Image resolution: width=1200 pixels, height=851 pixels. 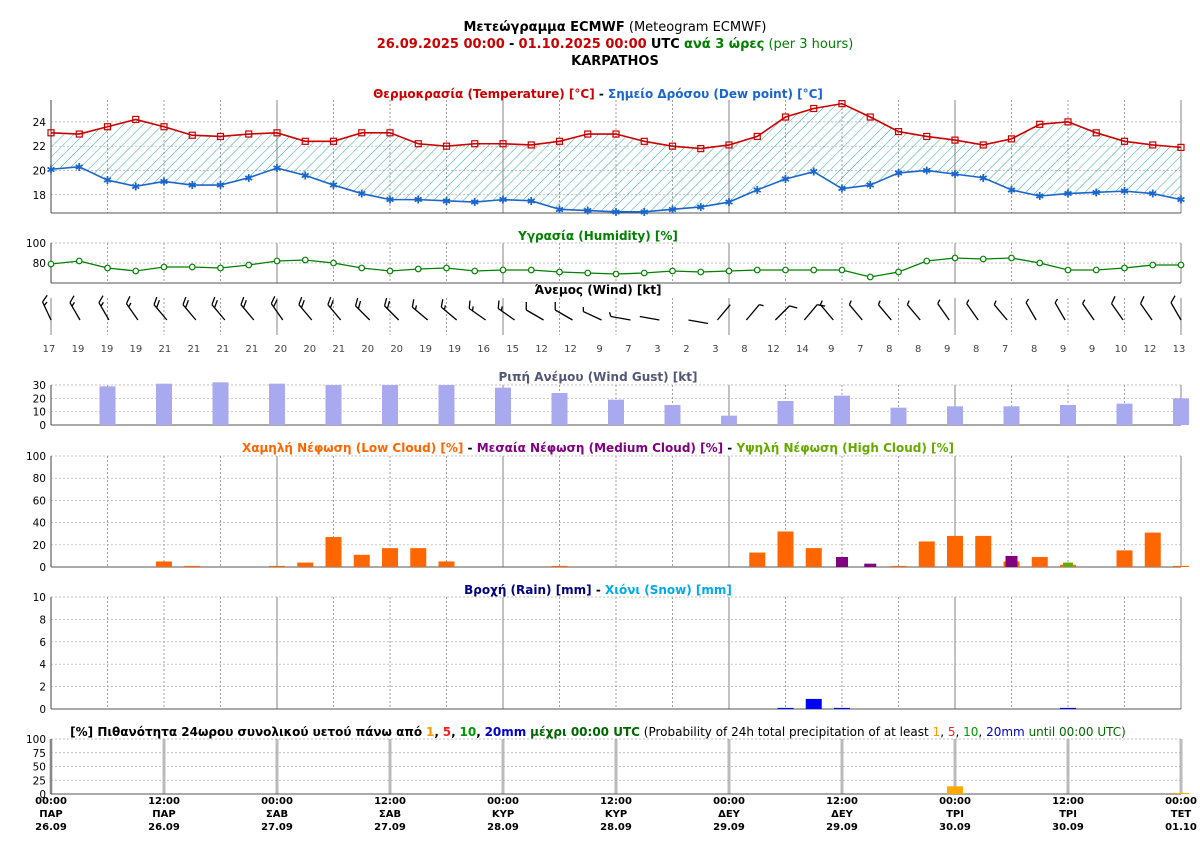 What do you see at coordinates (597, 290) in the screenshot?
I see `wind-panel-title: Άνεμος (Wind) [kt]` at bounding box center [597, 290].